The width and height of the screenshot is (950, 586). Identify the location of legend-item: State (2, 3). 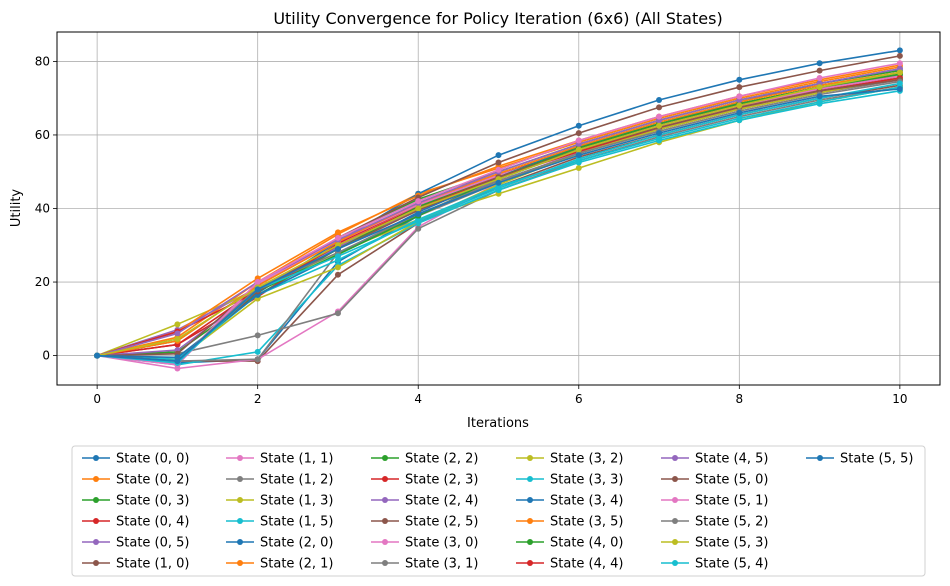
(425, 480).